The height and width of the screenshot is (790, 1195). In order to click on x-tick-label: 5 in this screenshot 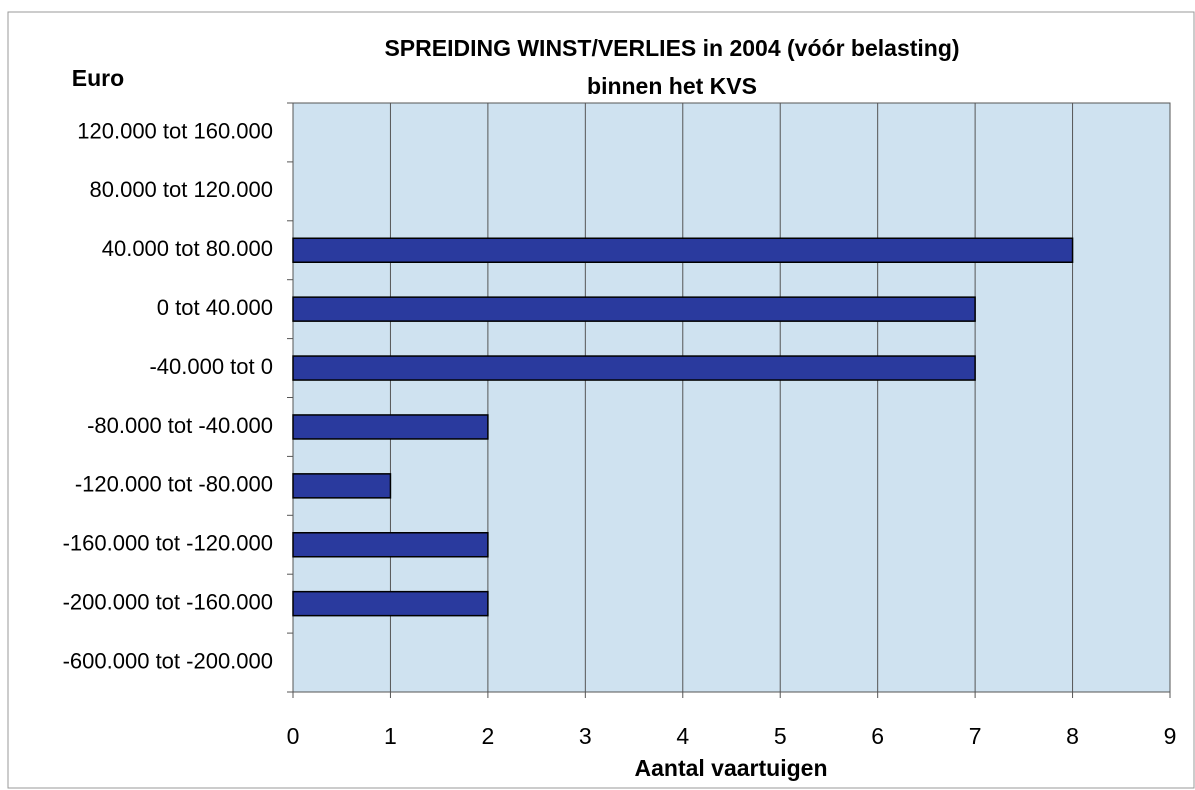, I will do `click(780, 736)`.